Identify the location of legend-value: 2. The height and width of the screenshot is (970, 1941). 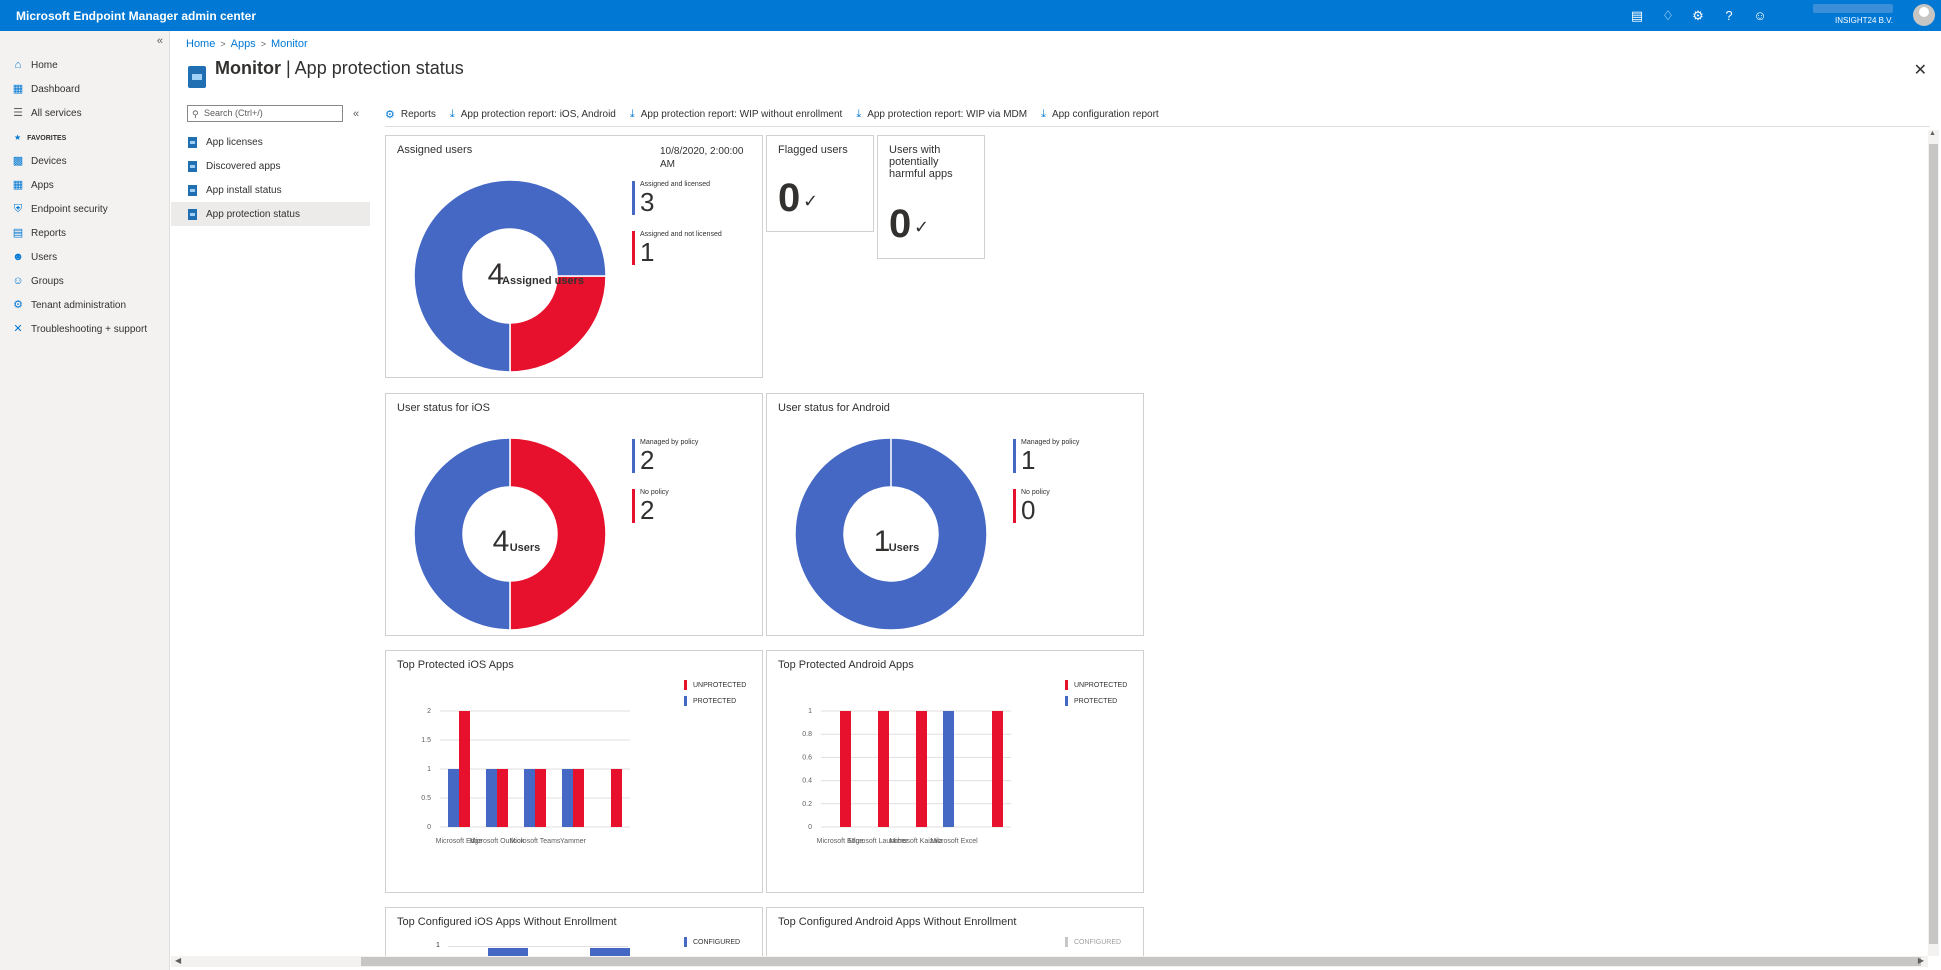
(647, 510).